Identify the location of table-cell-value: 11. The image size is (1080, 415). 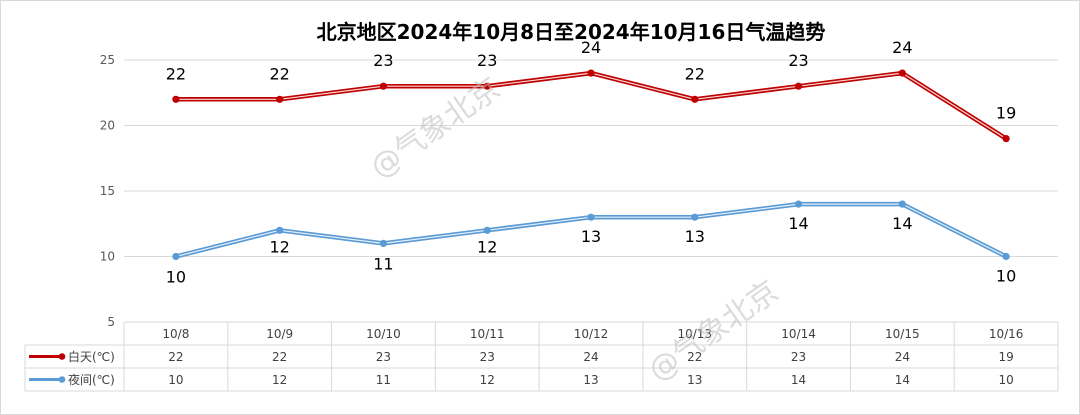
(383, 380).